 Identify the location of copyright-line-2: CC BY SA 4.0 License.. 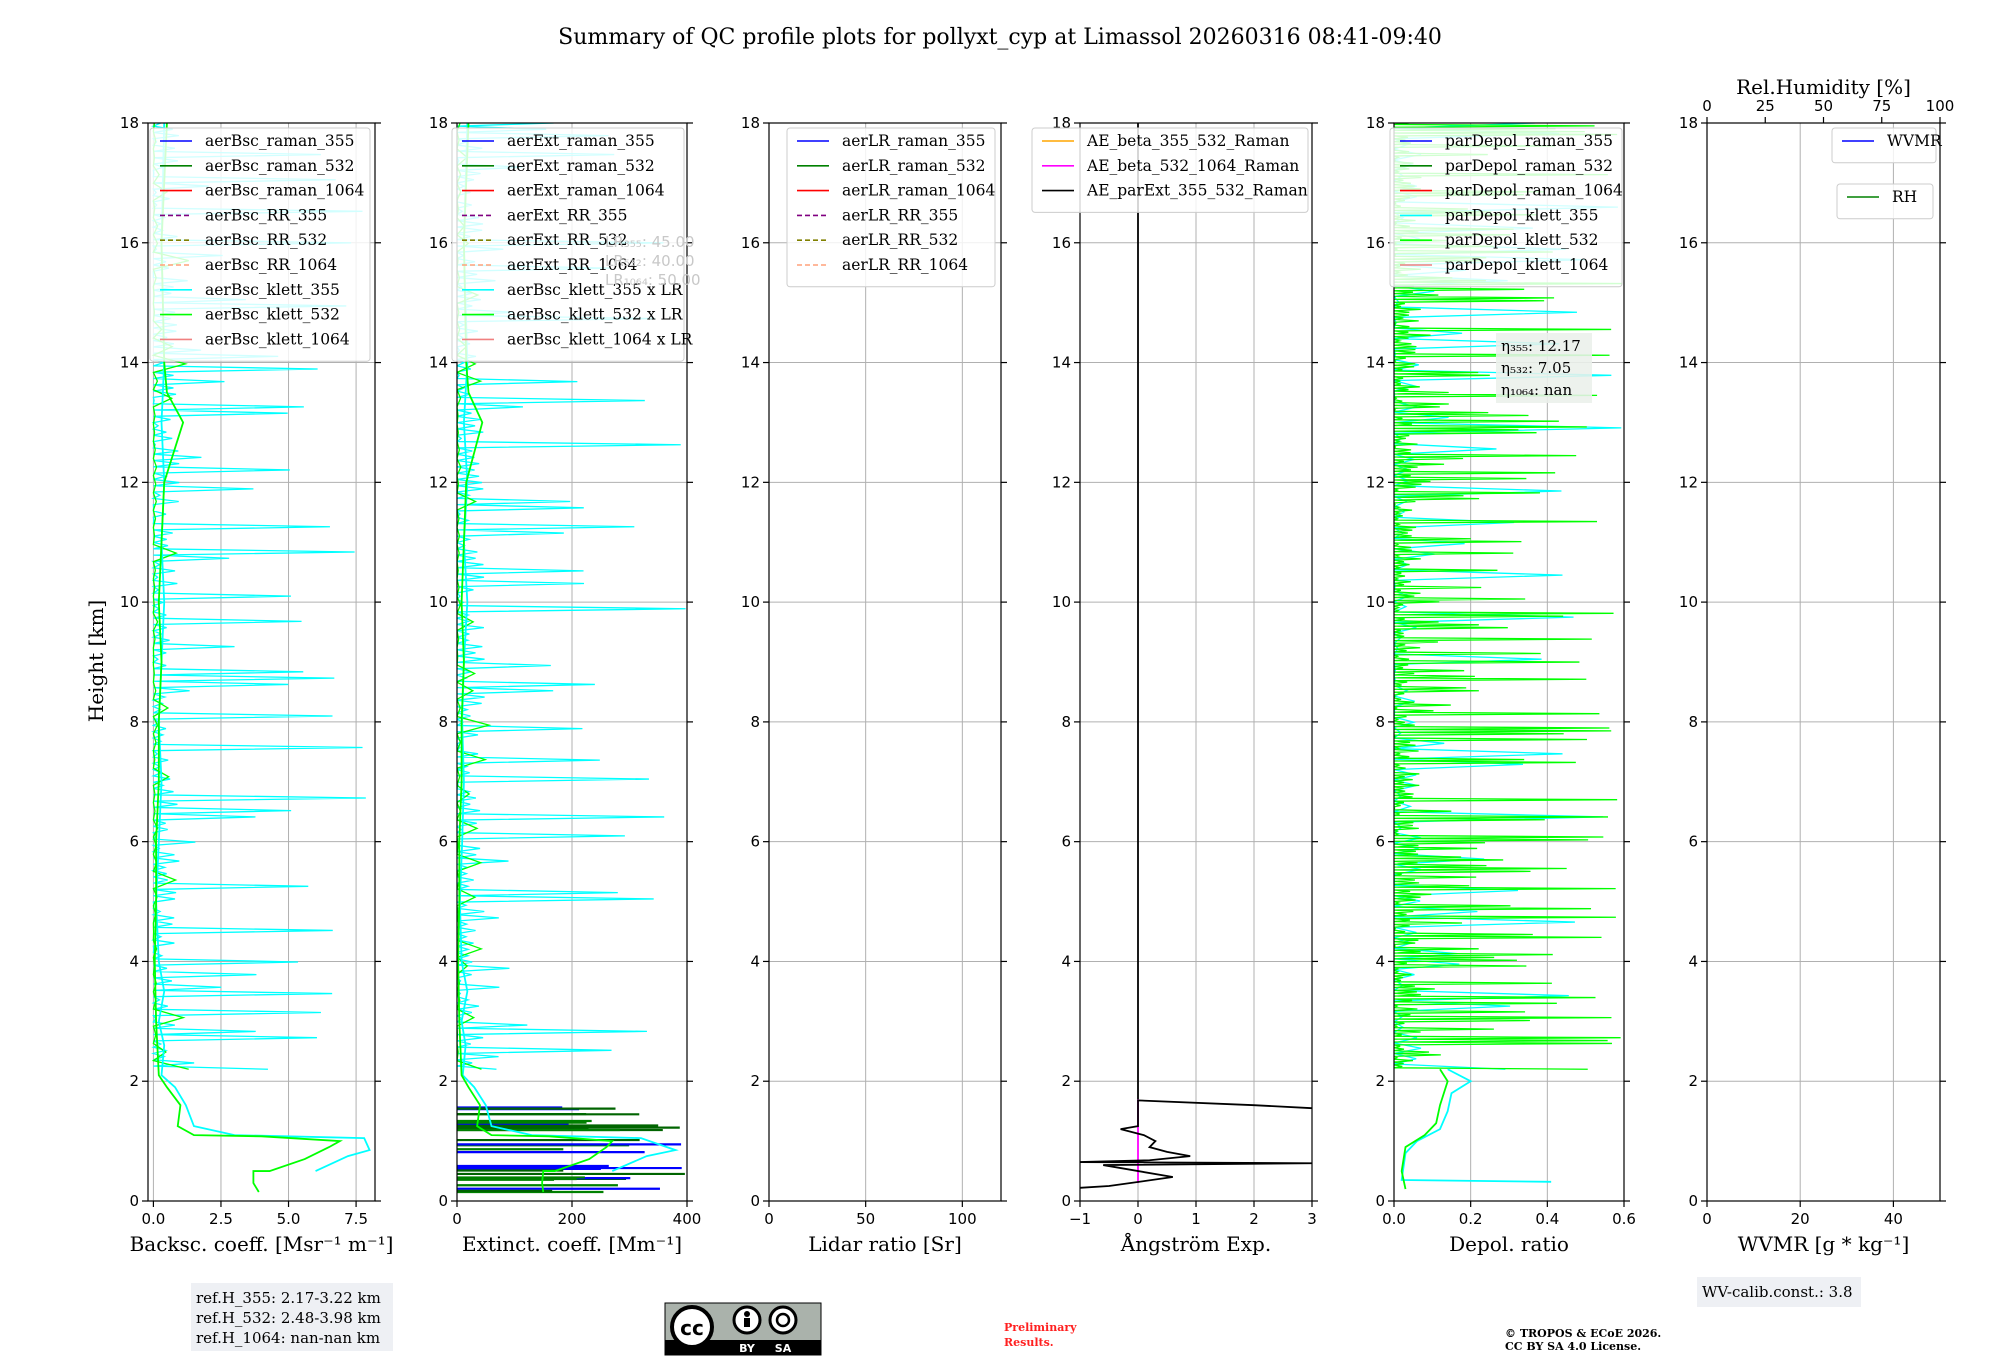
(1573, 1346).